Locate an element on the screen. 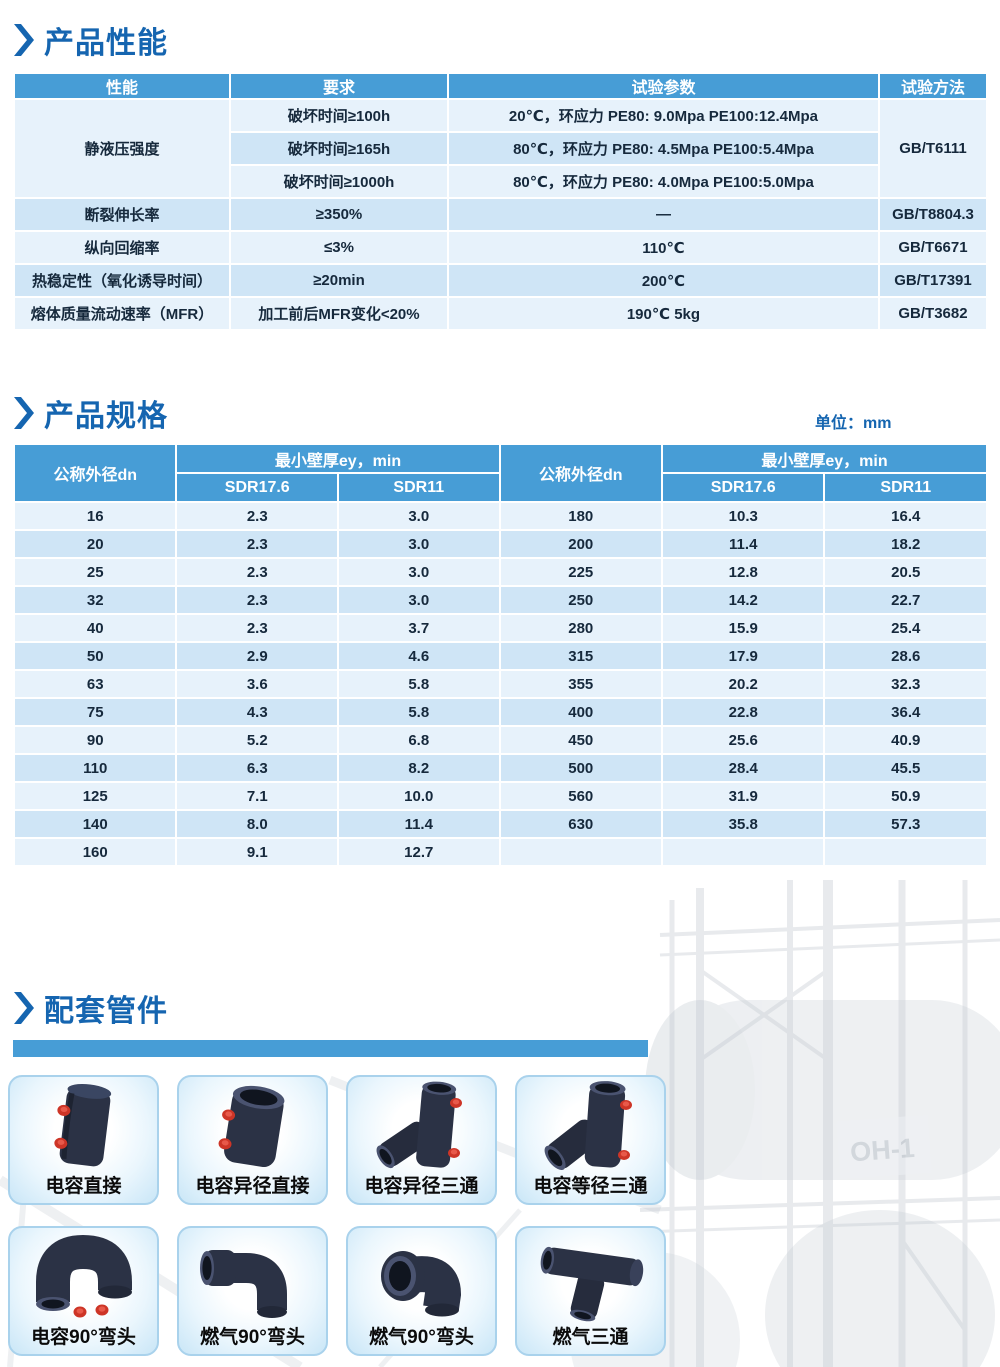  tank-shape is located at coordinates (822, 1090).